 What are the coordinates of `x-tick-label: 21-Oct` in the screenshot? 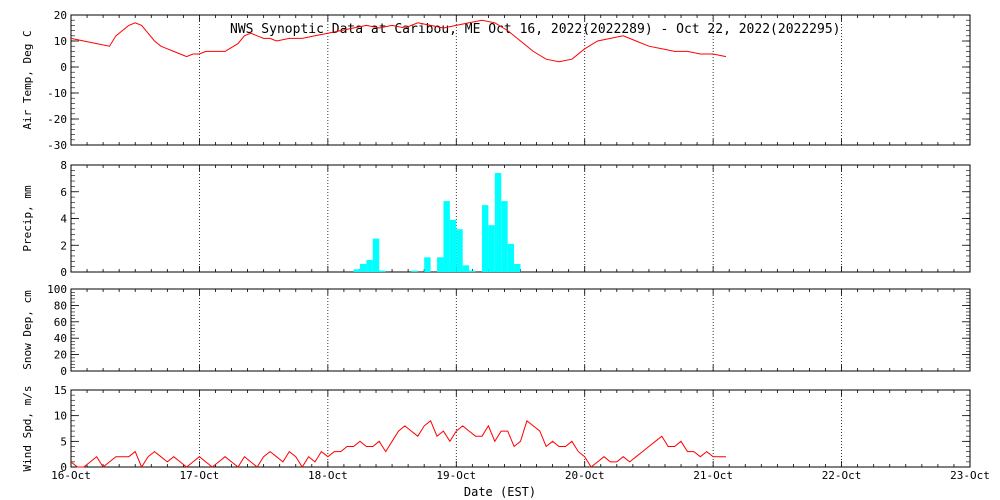 It's located at (713, 475).